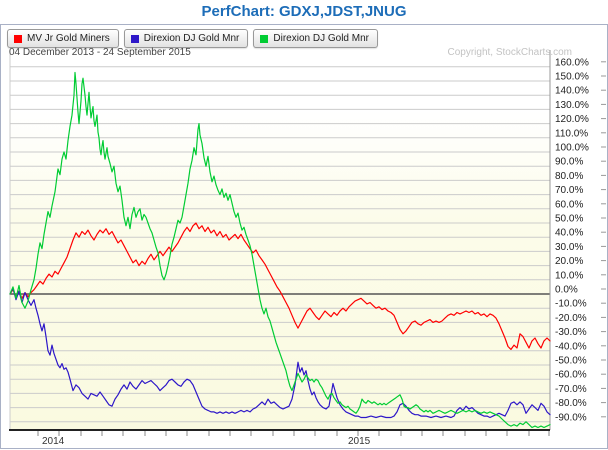 This screenshot has width=608, height=450. I want to click on legend-label-jdst: Direxion DJ Gold Mnr, so click(191, 38).